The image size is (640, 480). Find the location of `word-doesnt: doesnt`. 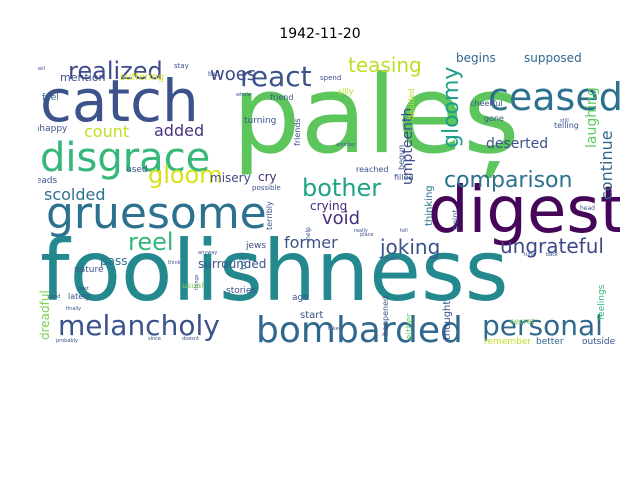

word-doesnt: doesnt is located at coordinates (190, 339).